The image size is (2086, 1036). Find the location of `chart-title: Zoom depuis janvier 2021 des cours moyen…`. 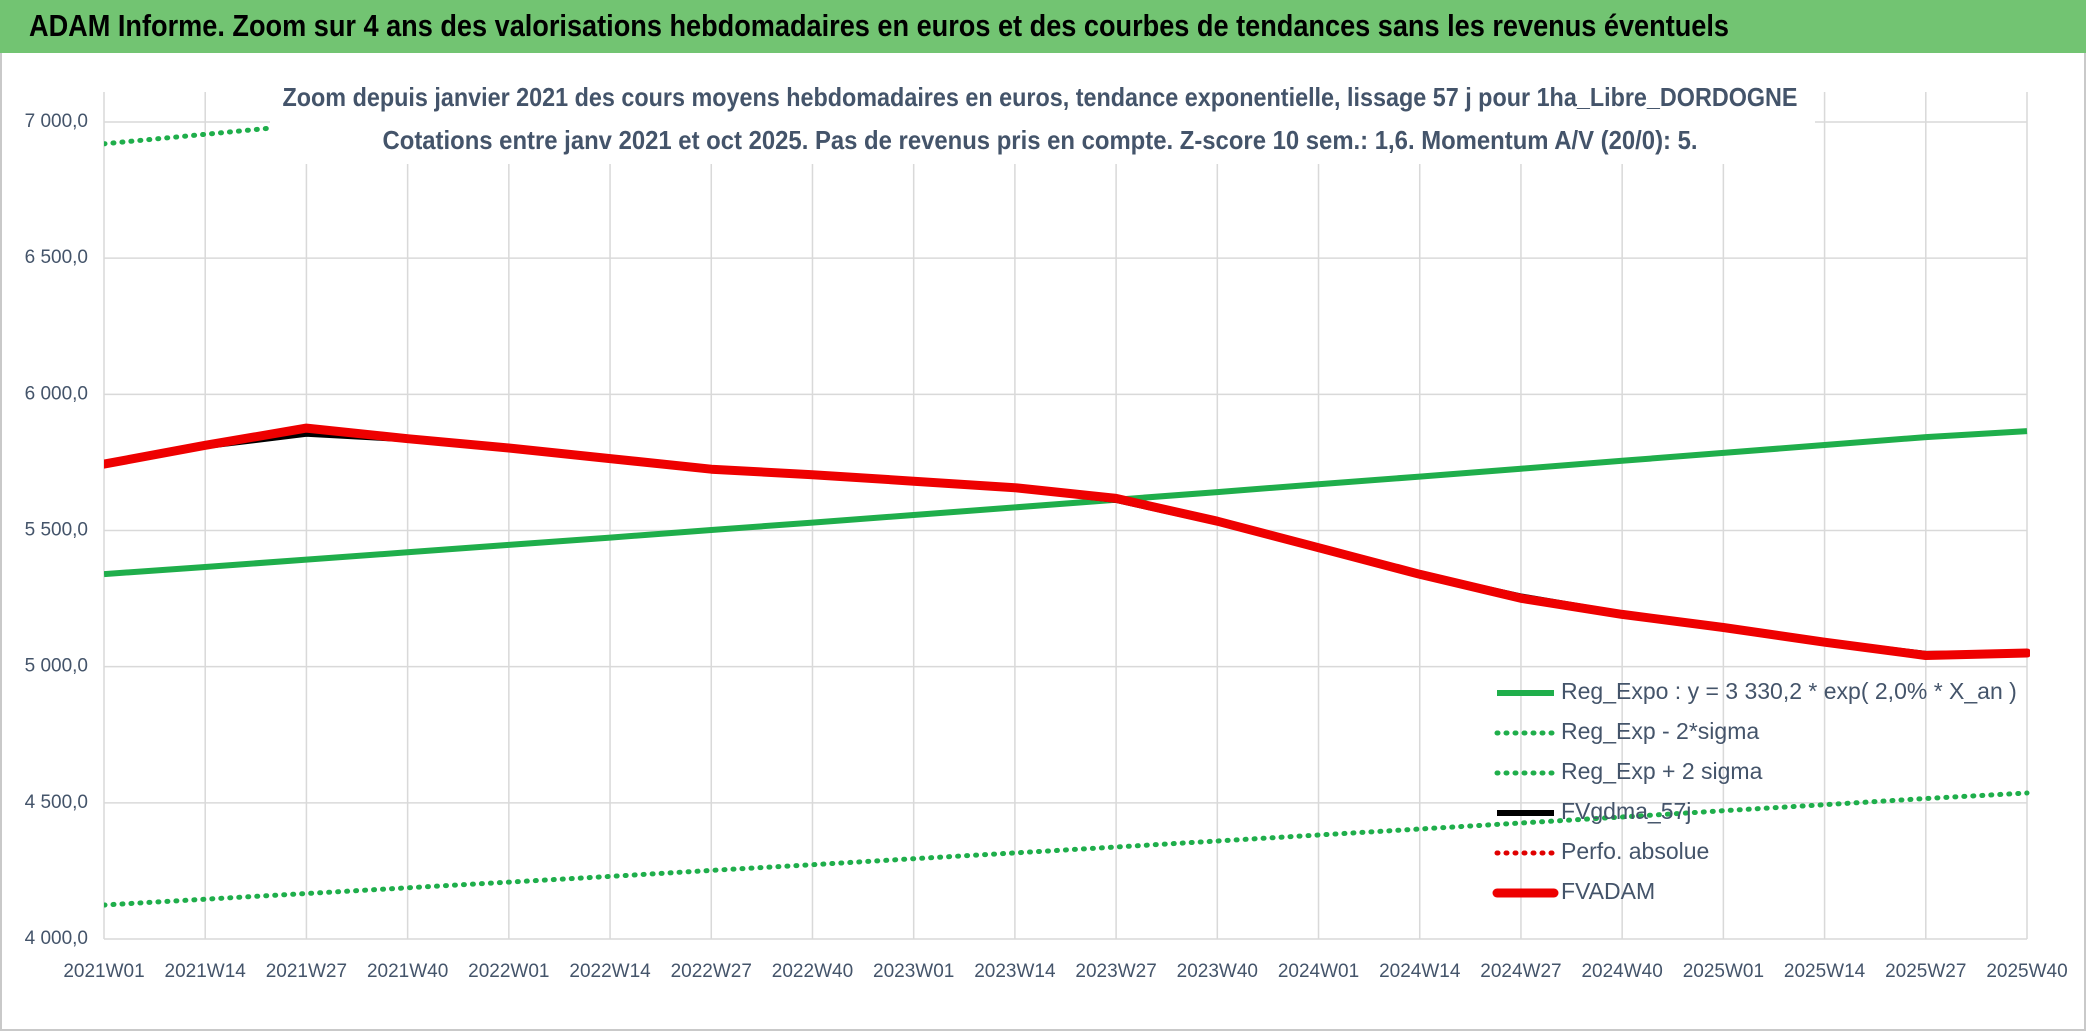

chart-title: Zoom depuis janvier 2021 des cours moyen… is located at coordinates (1040, 97).